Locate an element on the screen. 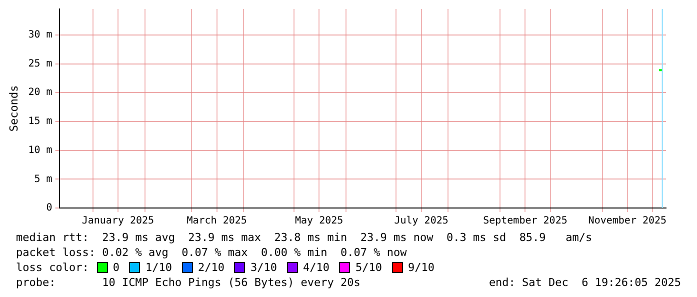 Image resolution: width=697 pixels, height=297 pixels. legend-label: 3/10 is located at coordinates (263, 267).